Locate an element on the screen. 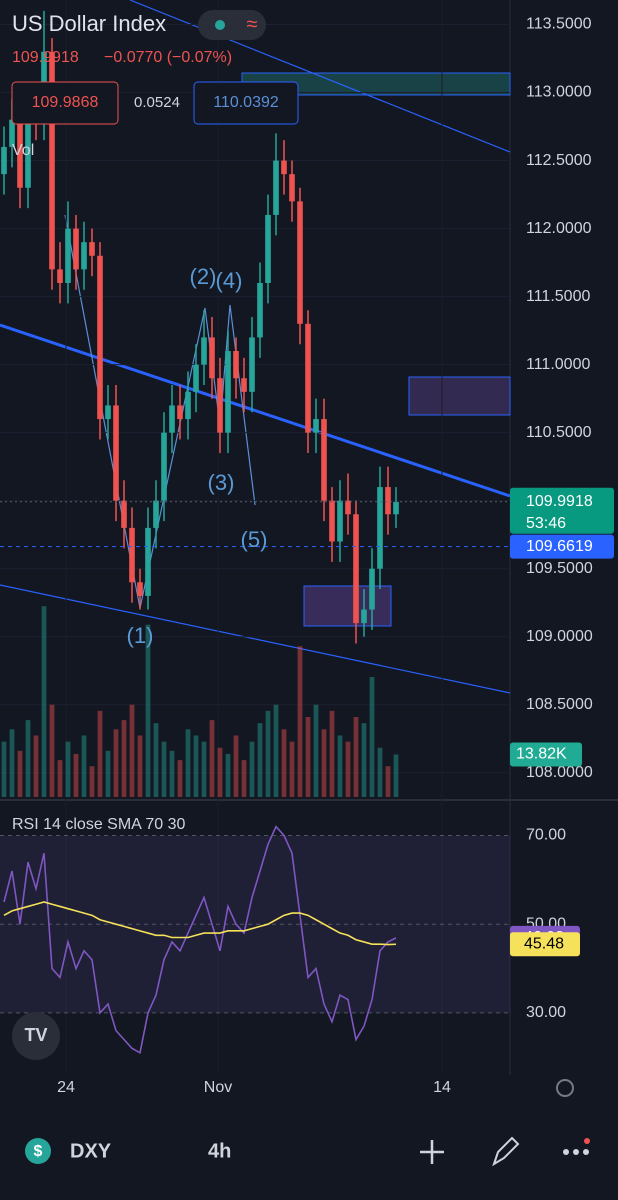  symbol-icon-text: $ is located at coordinates (38, 1151).